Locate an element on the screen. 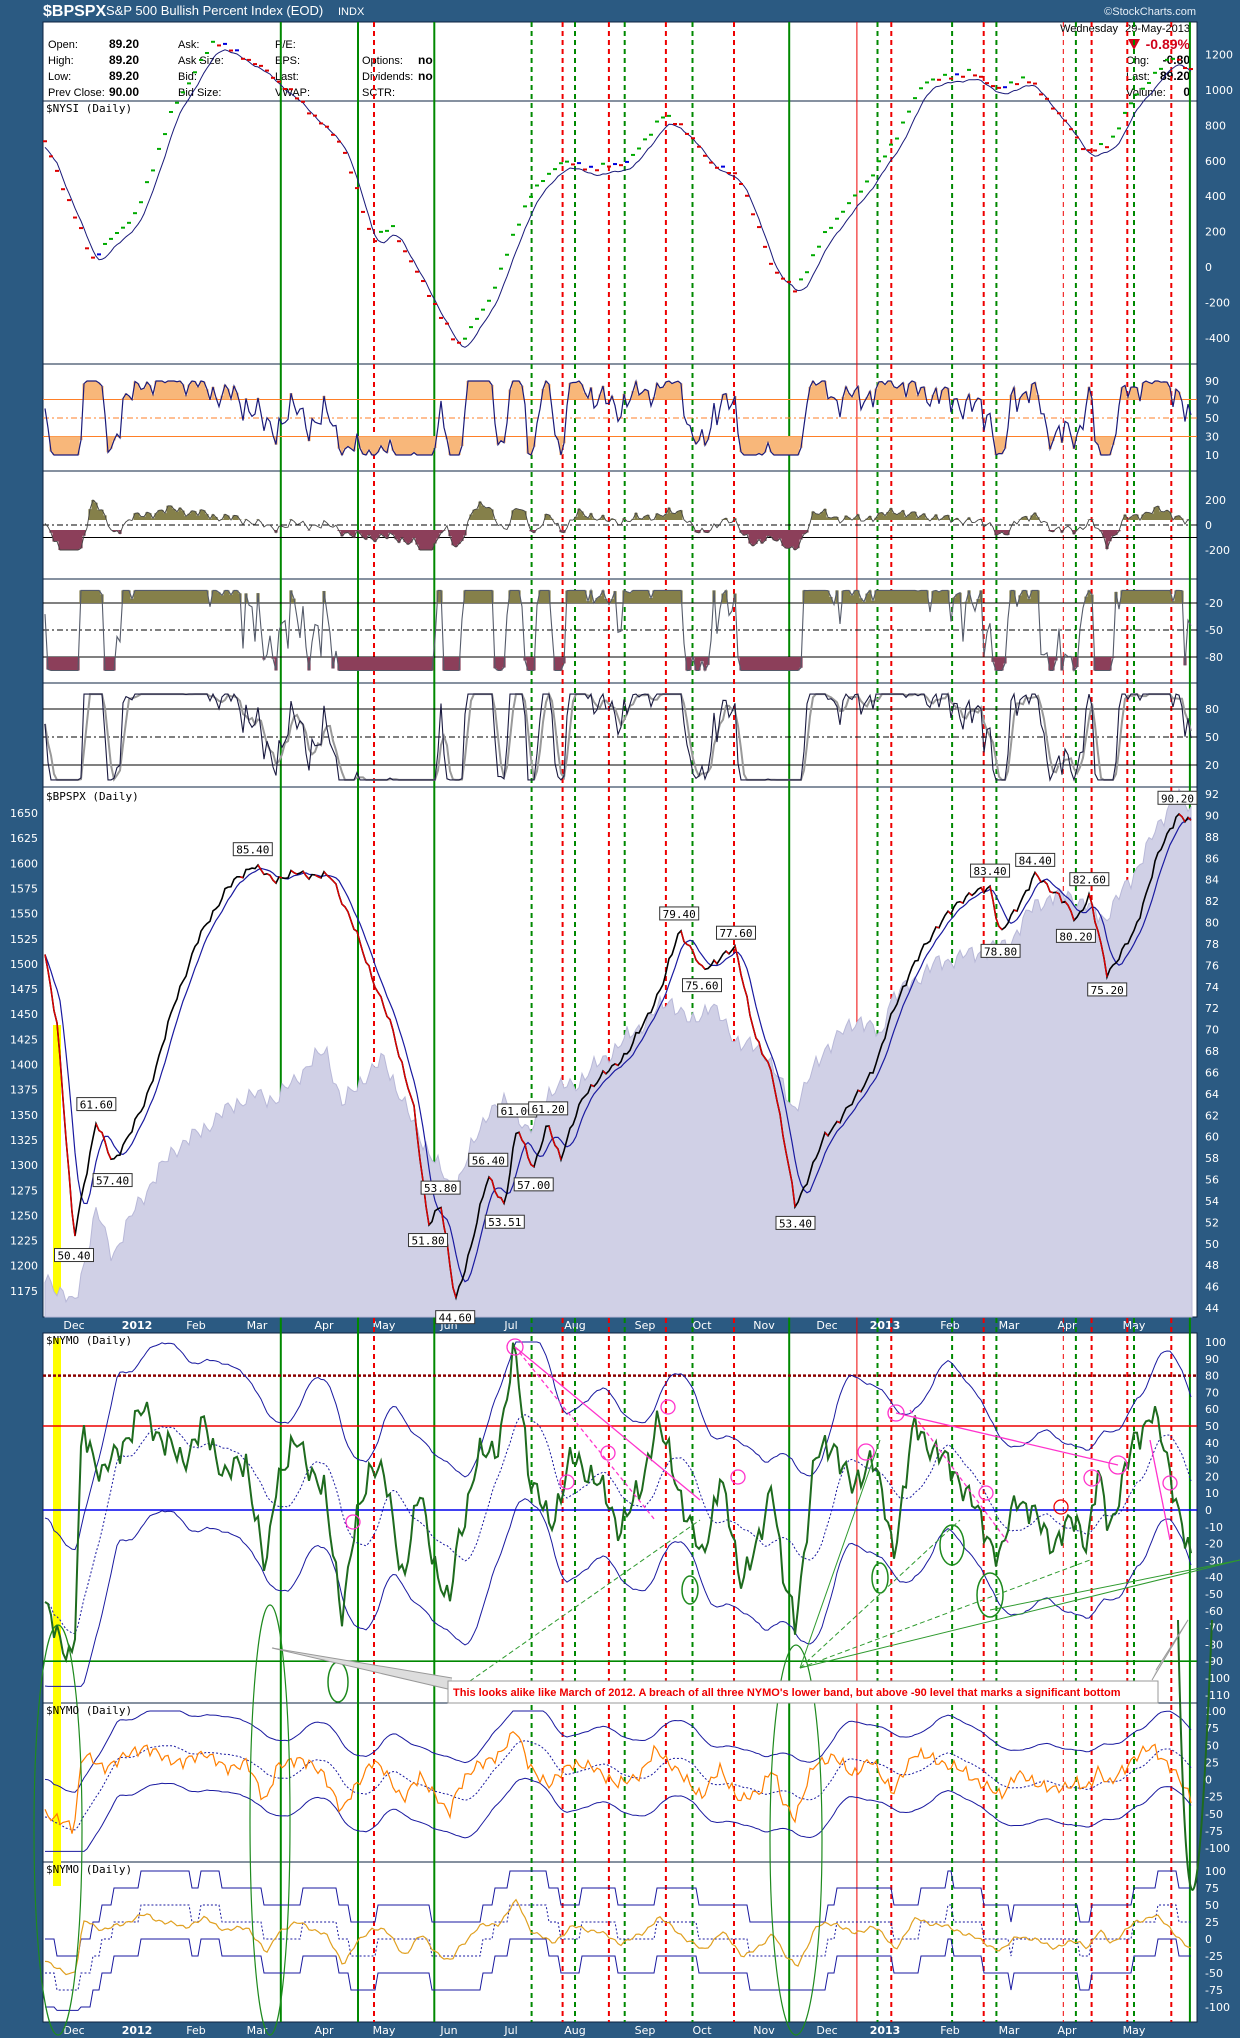 This screenshot has width=1240, height=2038. x-tick-label: Aug is located at coordinates (574, 2030).